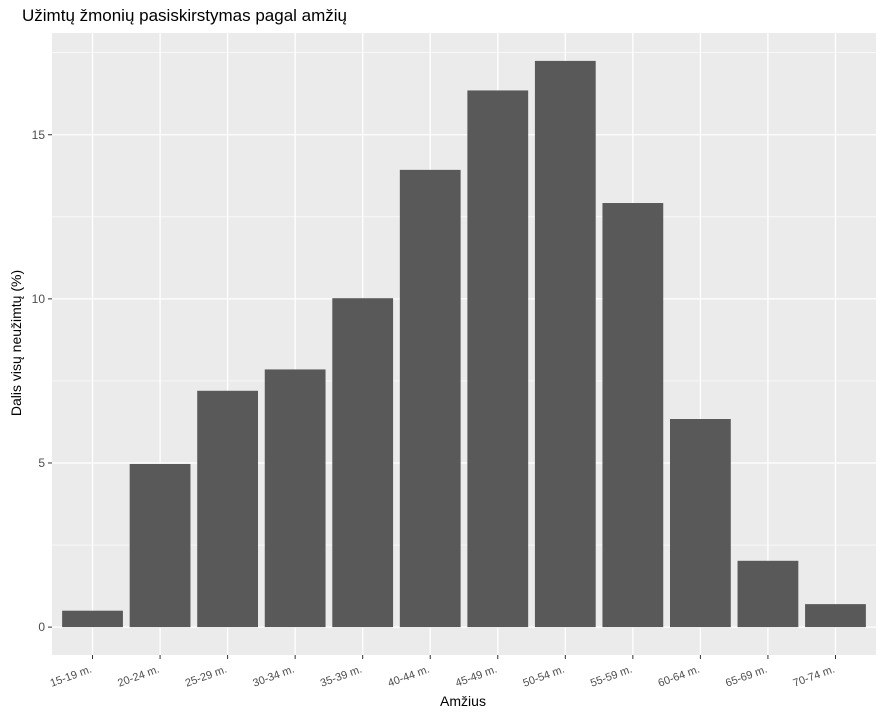 This screenshot has width=885, height=714. Describe the element at coordinates (41, 463) in the screenshot. I see `y-tick-label: 5` at that location.